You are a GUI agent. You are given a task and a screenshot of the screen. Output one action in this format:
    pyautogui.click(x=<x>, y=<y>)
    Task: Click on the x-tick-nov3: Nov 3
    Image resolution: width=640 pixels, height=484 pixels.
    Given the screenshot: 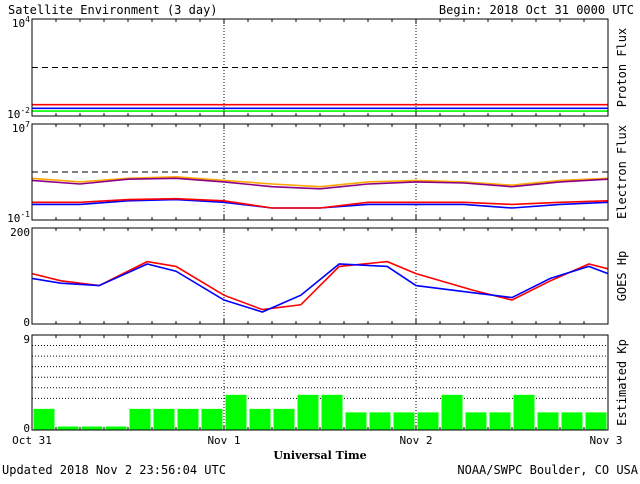 What is the action you would take?
    pyautogui.click(x=605, y=440)
    